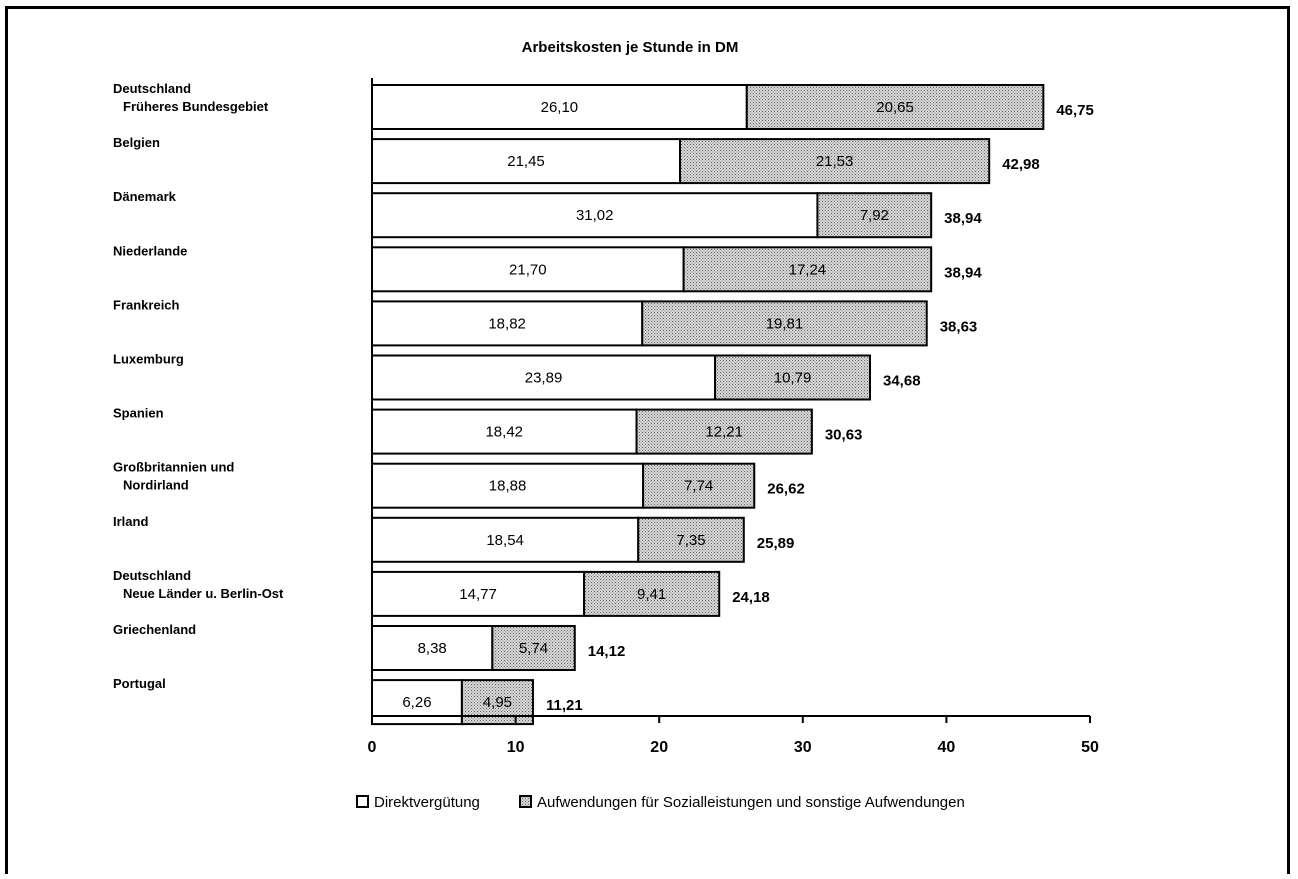 The width and height of the screenshot is (1298, 879). What do you see at coordinates (630, 47) in the screenshot?
I see `chart-title: Arbeitskosten je Stunde in DM` at bounding box center [630, 47].